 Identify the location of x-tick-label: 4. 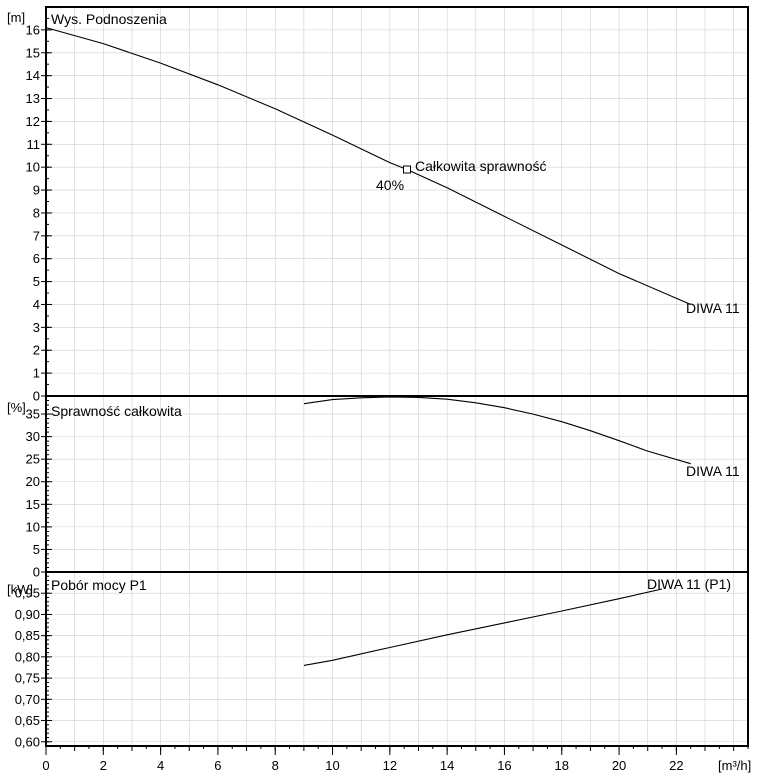
(160, 765).